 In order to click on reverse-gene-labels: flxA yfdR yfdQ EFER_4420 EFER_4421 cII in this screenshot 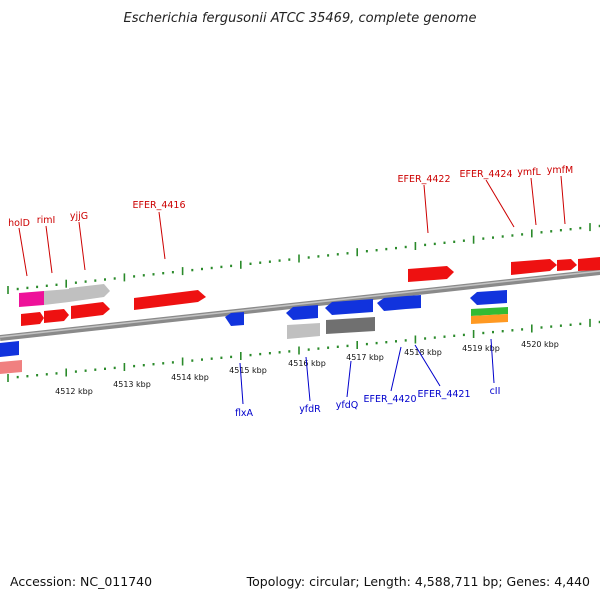, I will do `click(368, 378)`.